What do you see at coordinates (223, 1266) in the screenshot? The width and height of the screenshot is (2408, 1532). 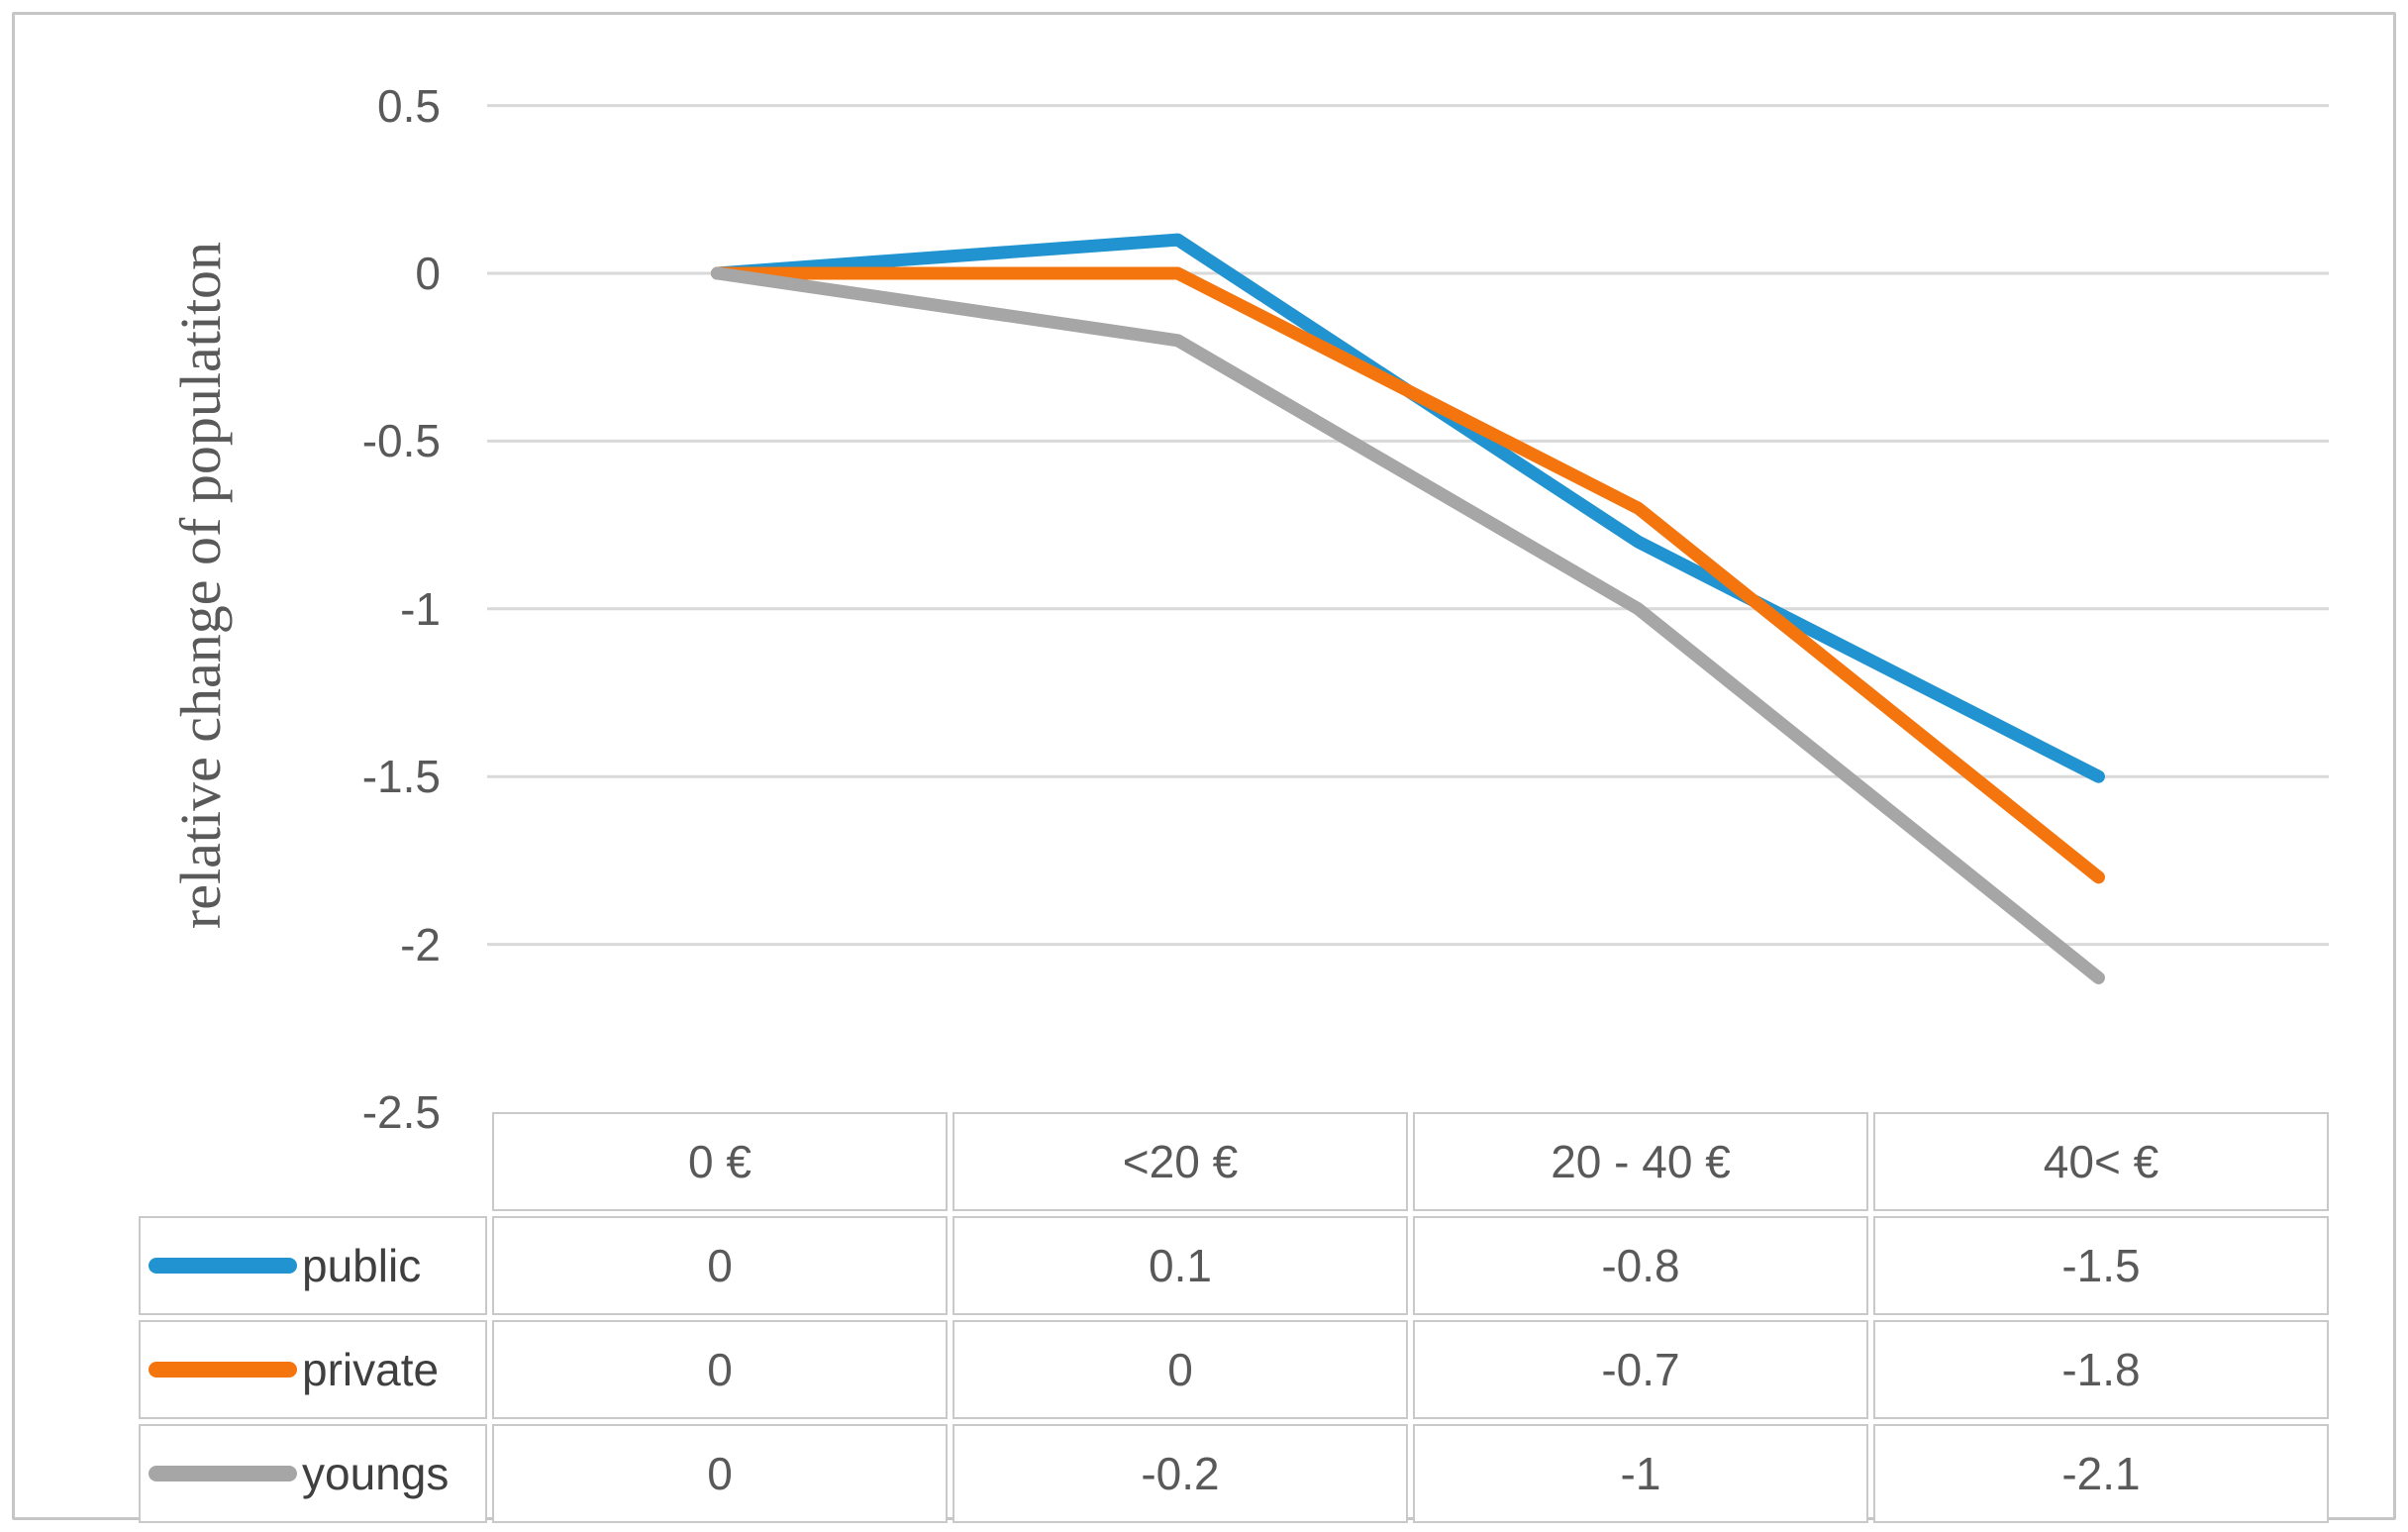 I see `legend-line-swatch-public` at bounding box center [223, 1266].